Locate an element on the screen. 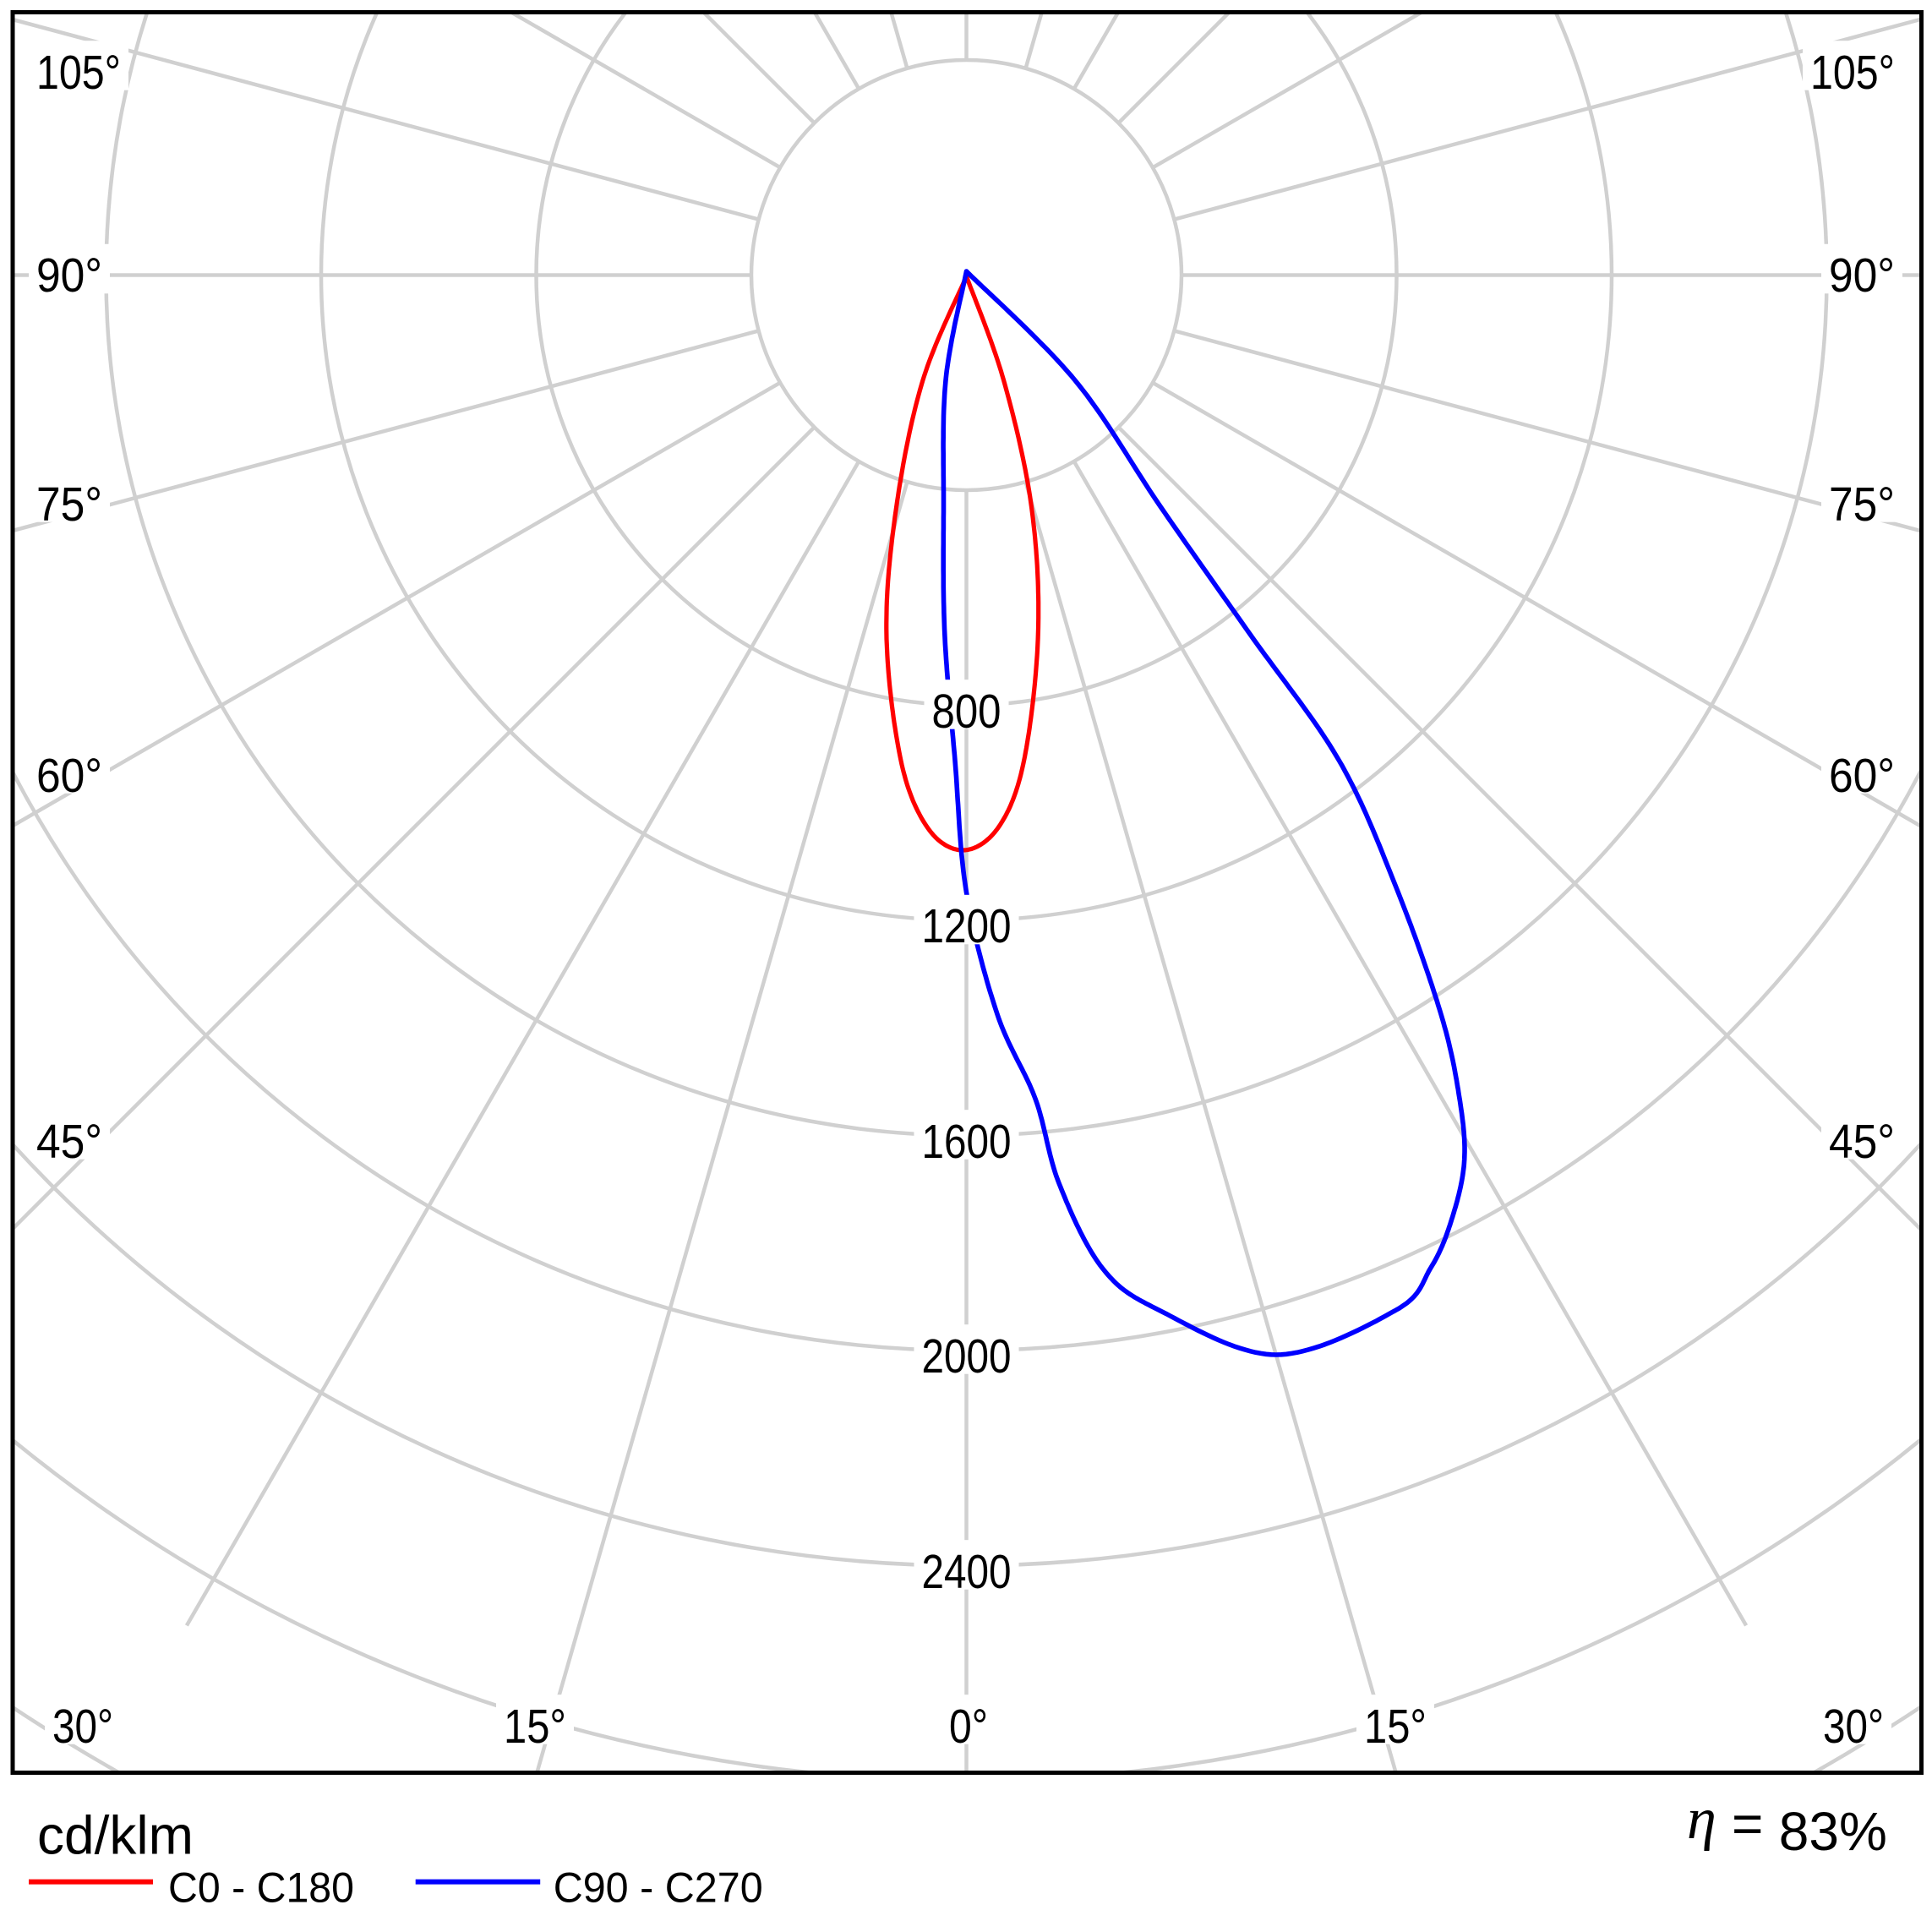  svg-text: C0 - C180 is located at coordinates (261, 1887).